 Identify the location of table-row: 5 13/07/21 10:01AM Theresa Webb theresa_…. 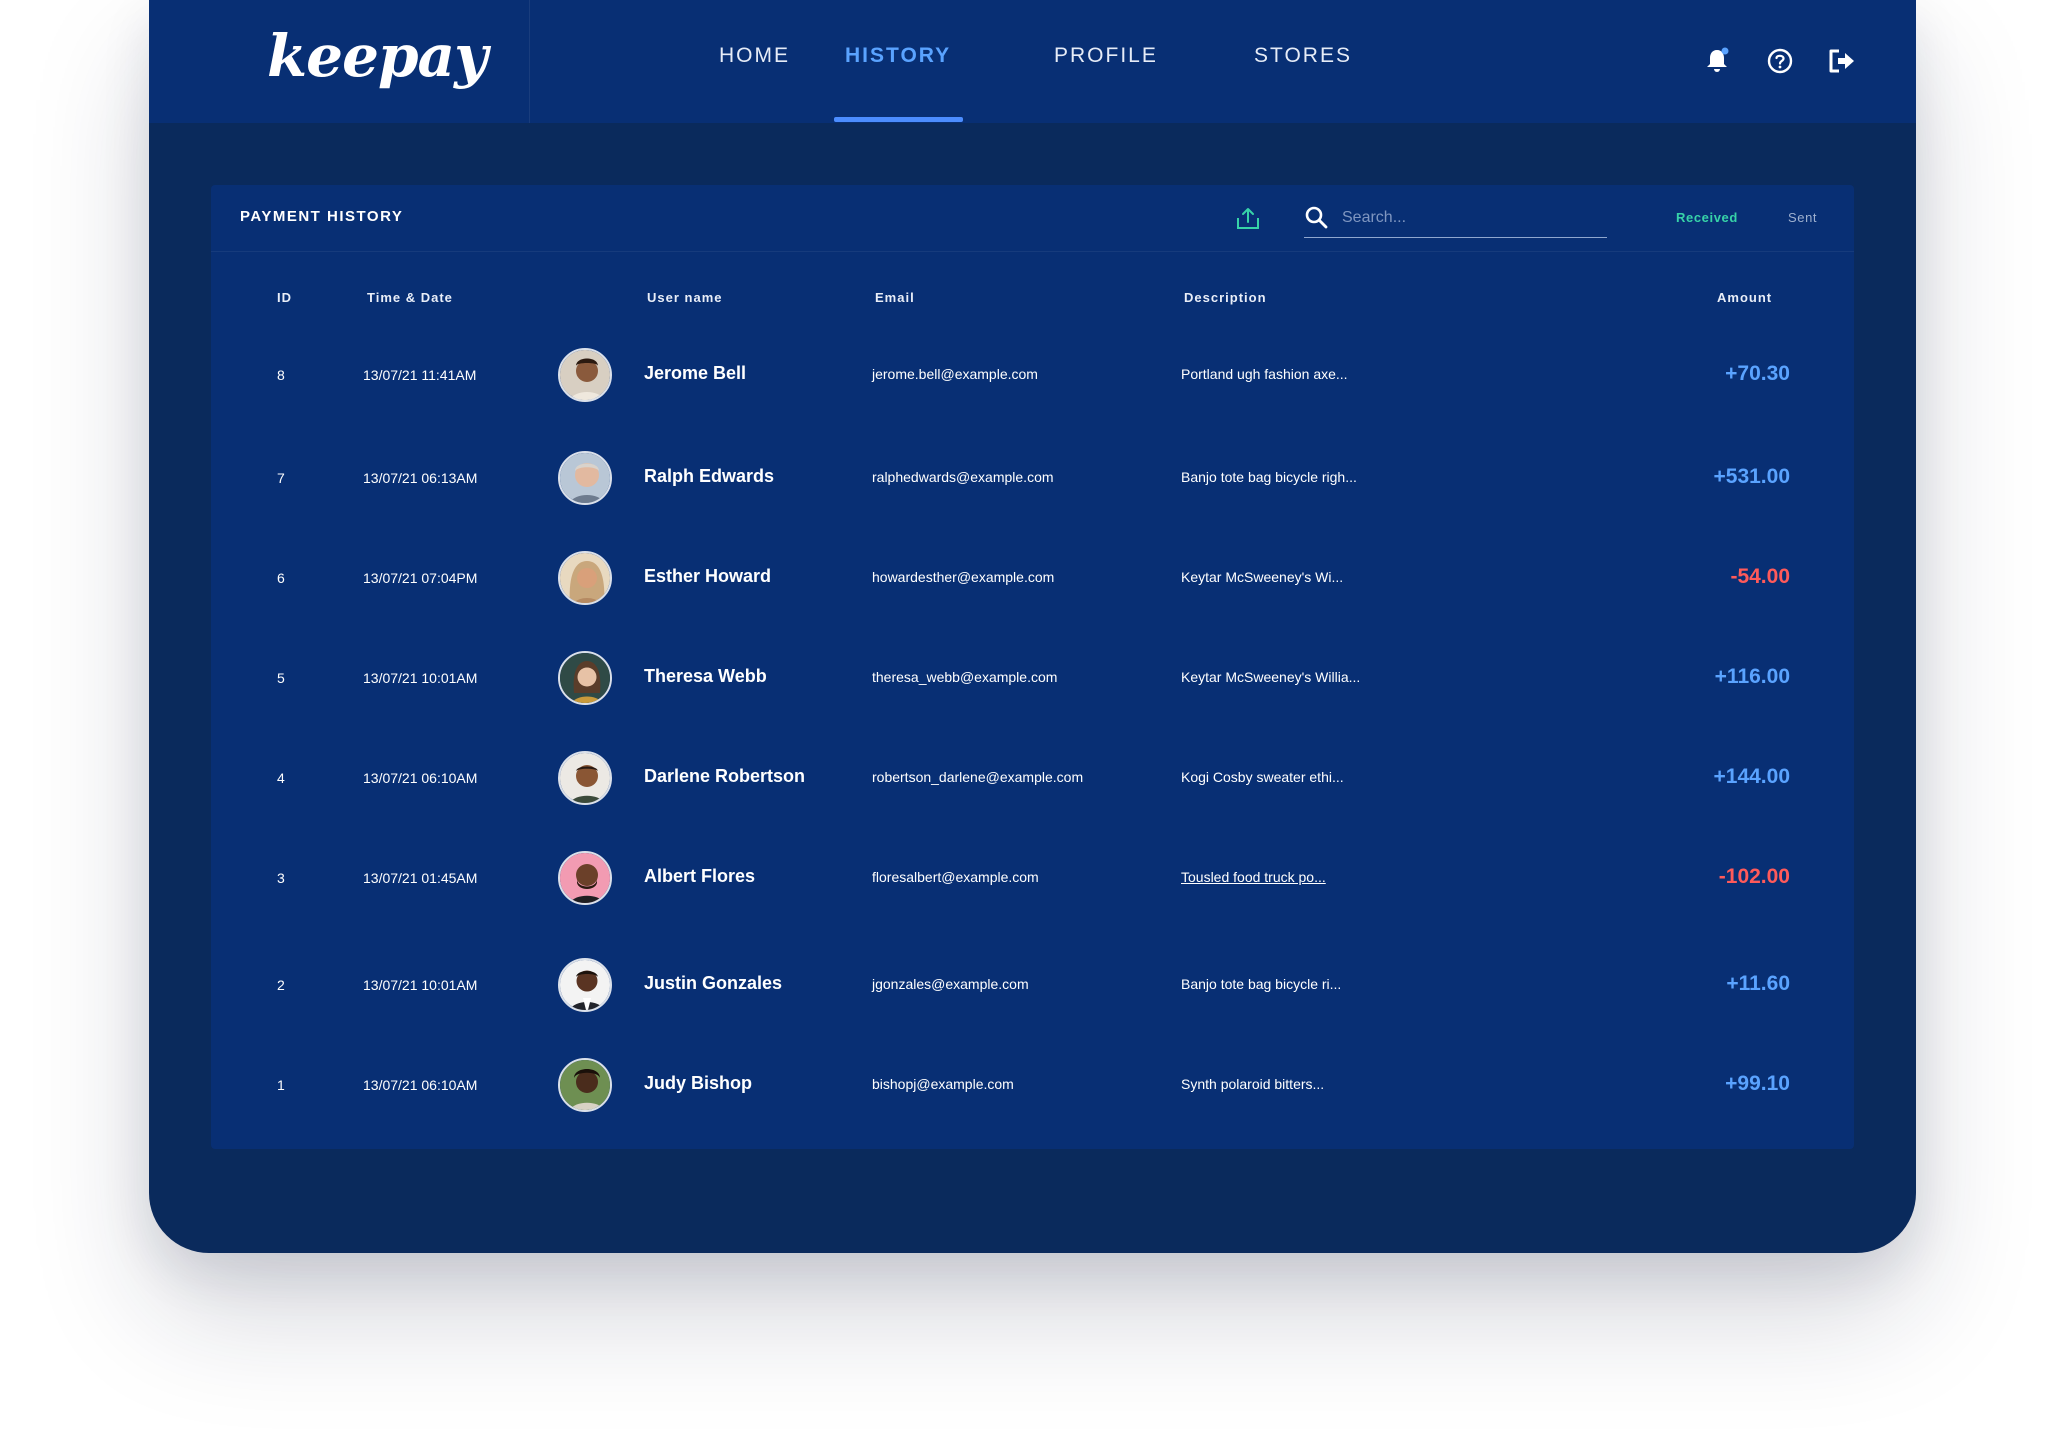
(1032, 678).